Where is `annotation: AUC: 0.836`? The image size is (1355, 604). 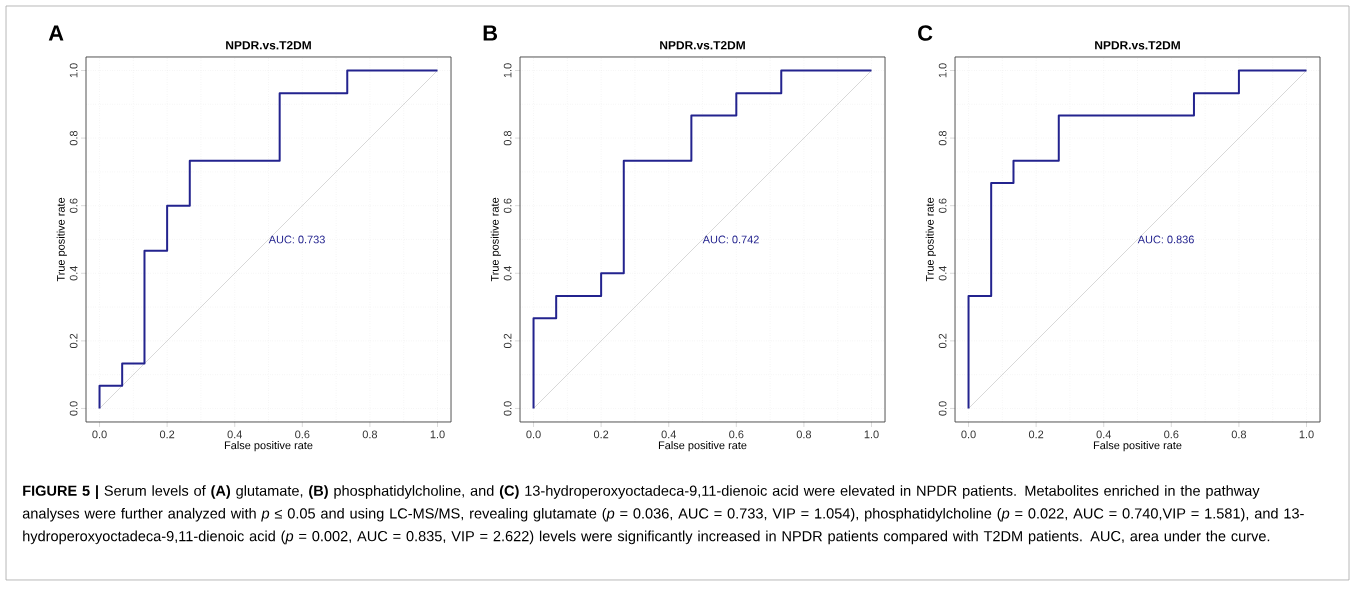
annotation: AUC: 0.836 is located at coordinates (1165, 239).